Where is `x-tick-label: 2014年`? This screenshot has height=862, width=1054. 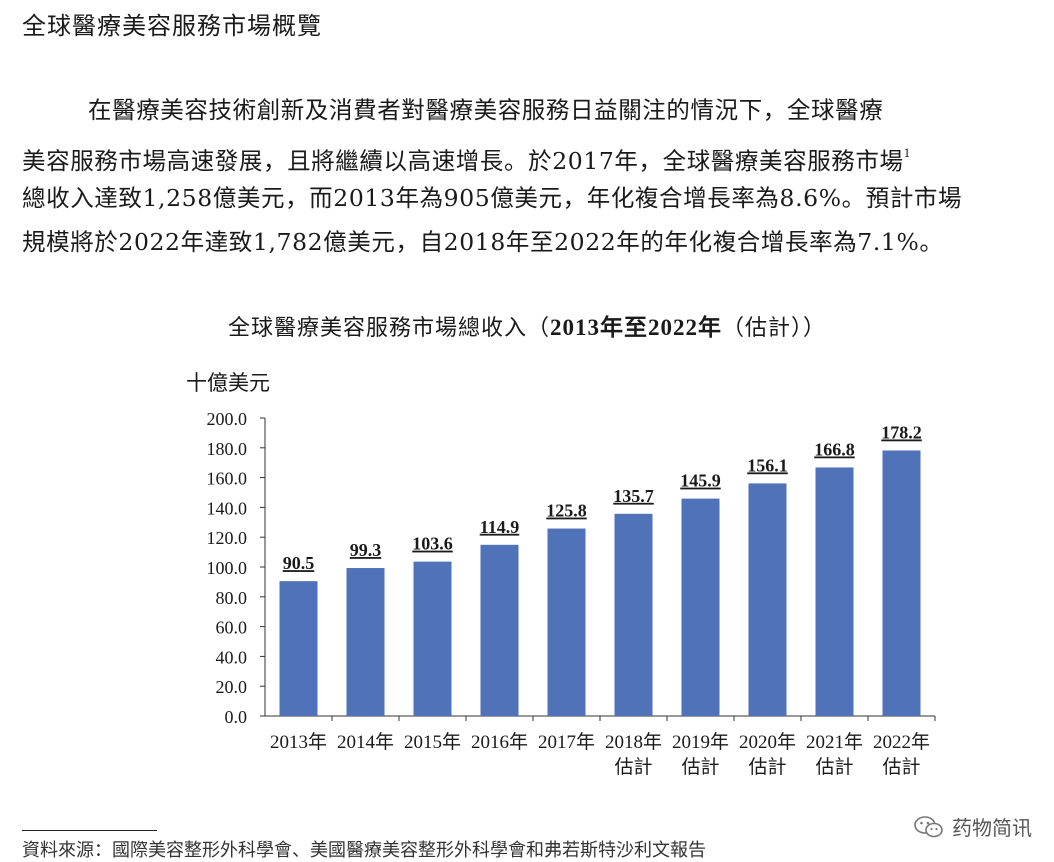 x-tick-label: 2014年 is located at coordinates (365, 742).